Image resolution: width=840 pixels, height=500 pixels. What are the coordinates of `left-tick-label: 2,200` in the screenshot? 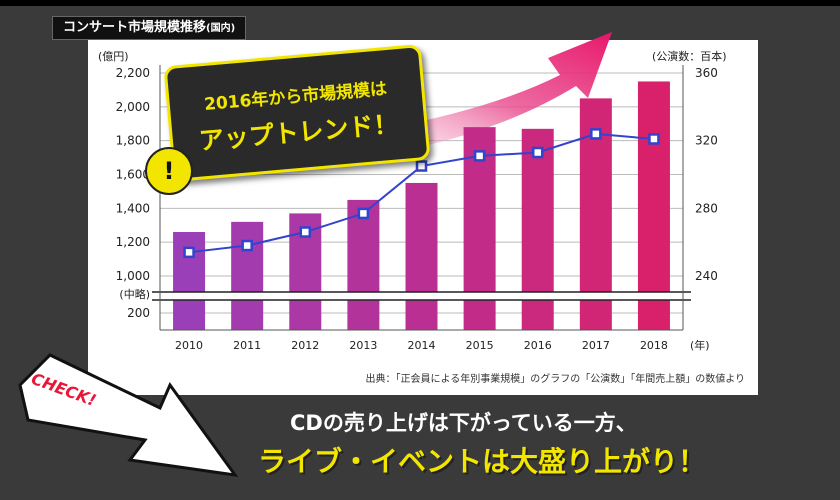 It's located at (133, 73).